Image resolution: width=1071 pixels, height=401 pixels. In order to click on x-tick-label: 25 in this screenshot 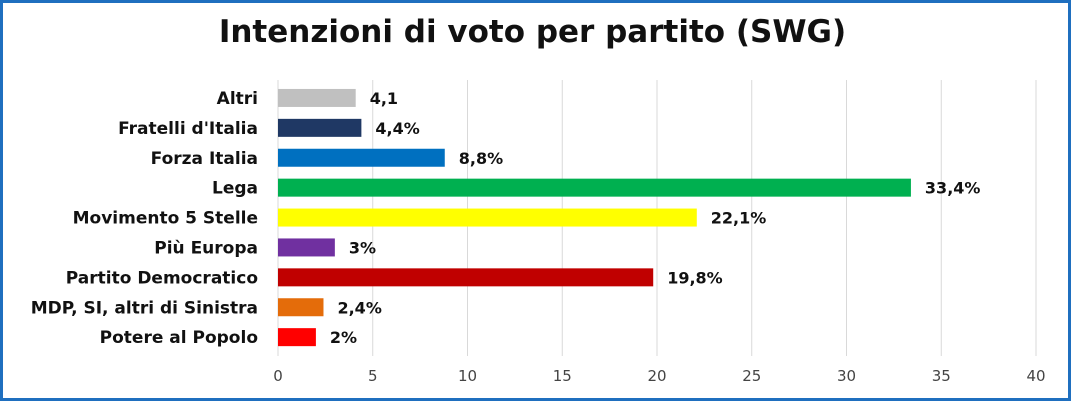, I will do `click(751, 376)`.